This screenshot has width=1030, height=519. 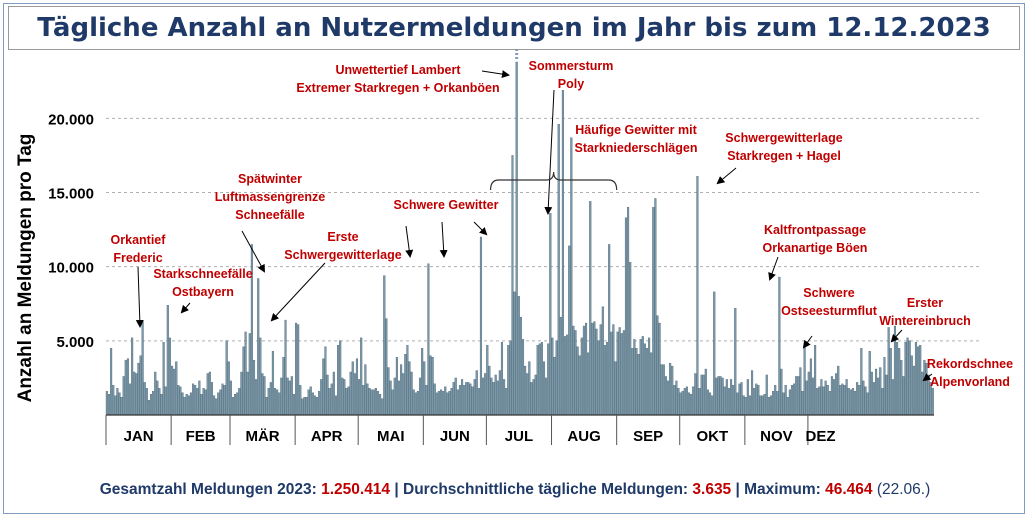 I want to click on total-value: 1.250.414, so click(x=356, y=489).